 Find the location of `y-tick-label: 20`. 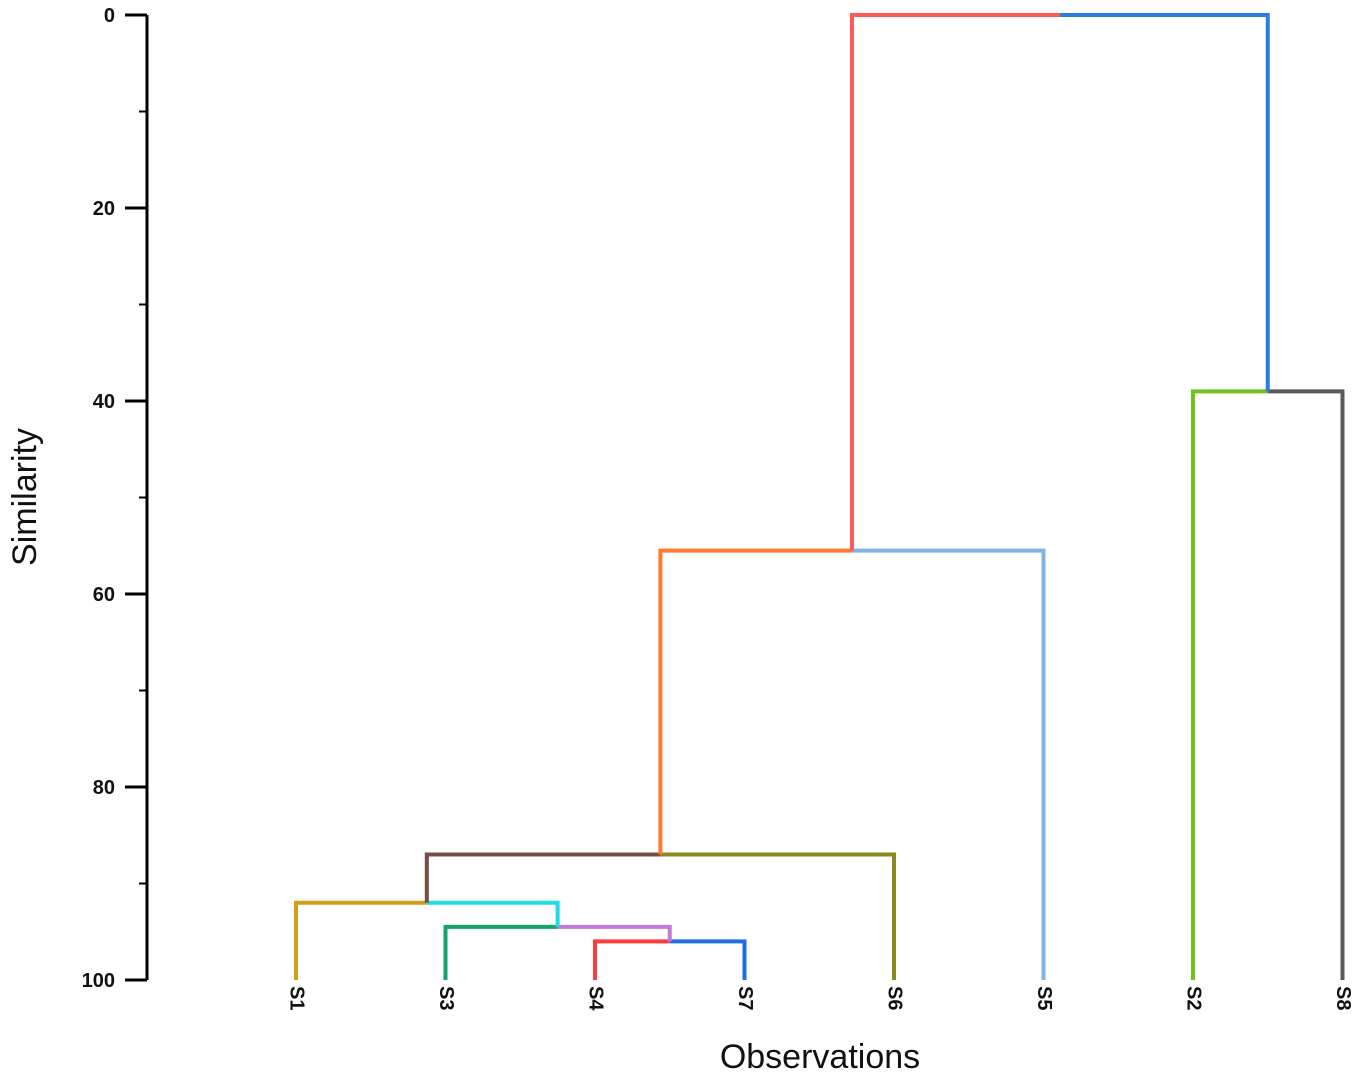

y-tick-label: 20 is located at coordinates (104, 209).